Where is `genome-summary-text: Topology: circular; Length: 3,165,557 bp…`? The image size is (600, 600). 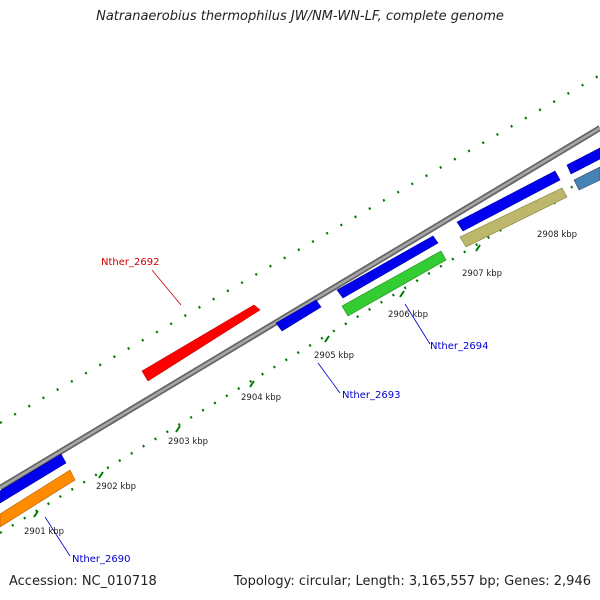 genome-summary-text: Topology: circular; Length: 3,165,557 bp… is located at coordinates (412, 581).